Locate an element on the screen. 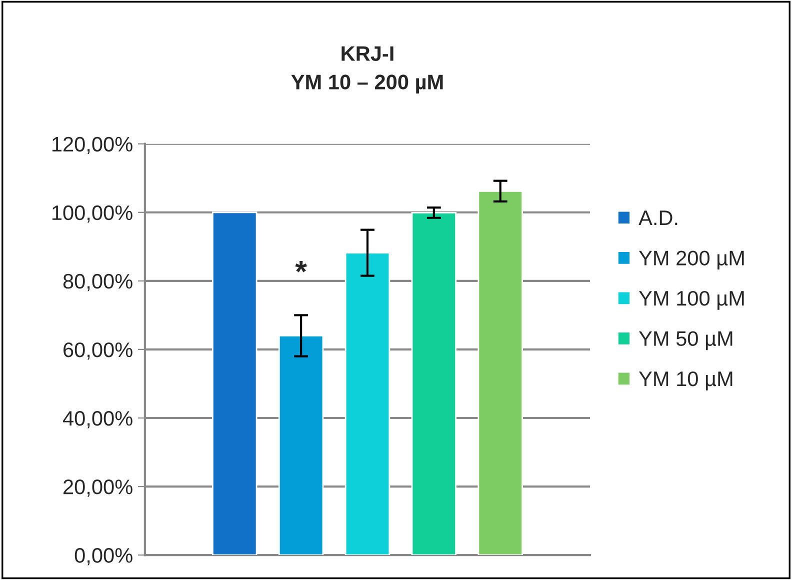 The width and height of the screenshot is (792, 580). y-tick-label: 40,00% is located at coordinates (97, 419).